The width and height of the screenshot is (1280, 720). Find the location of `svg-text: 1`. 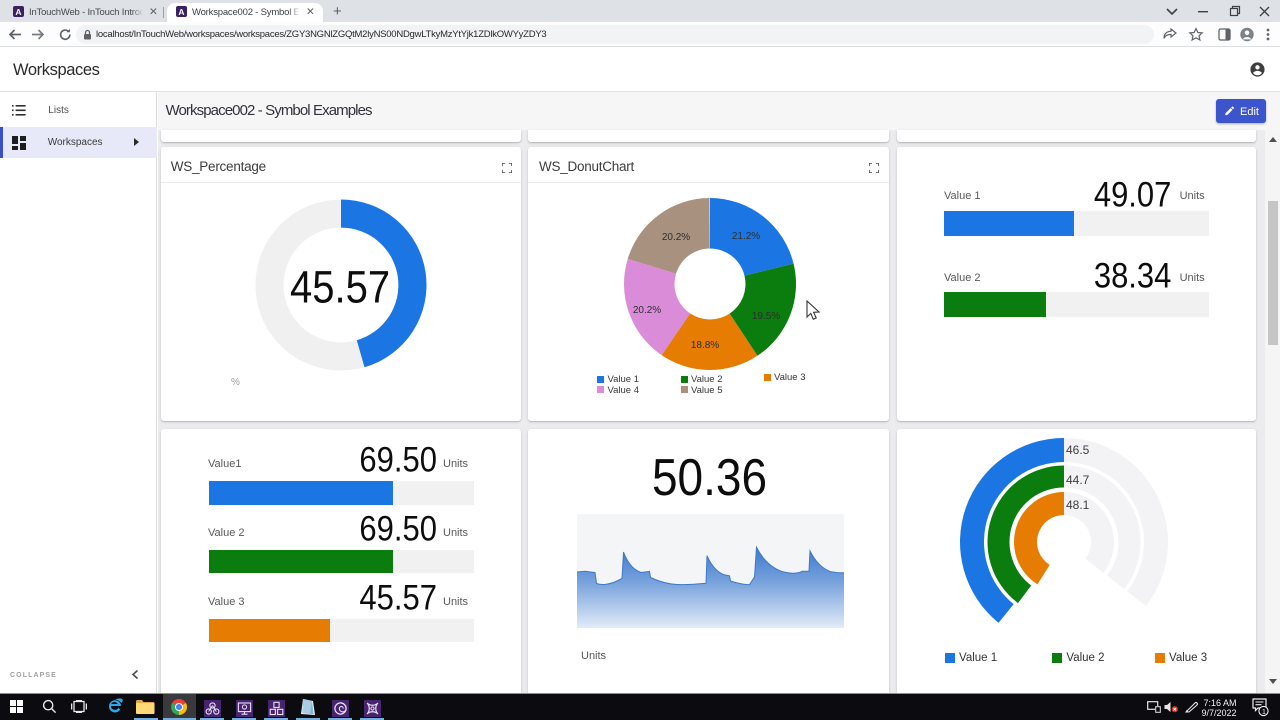

svg-text: 1 is located at coordinates (1264, 712).